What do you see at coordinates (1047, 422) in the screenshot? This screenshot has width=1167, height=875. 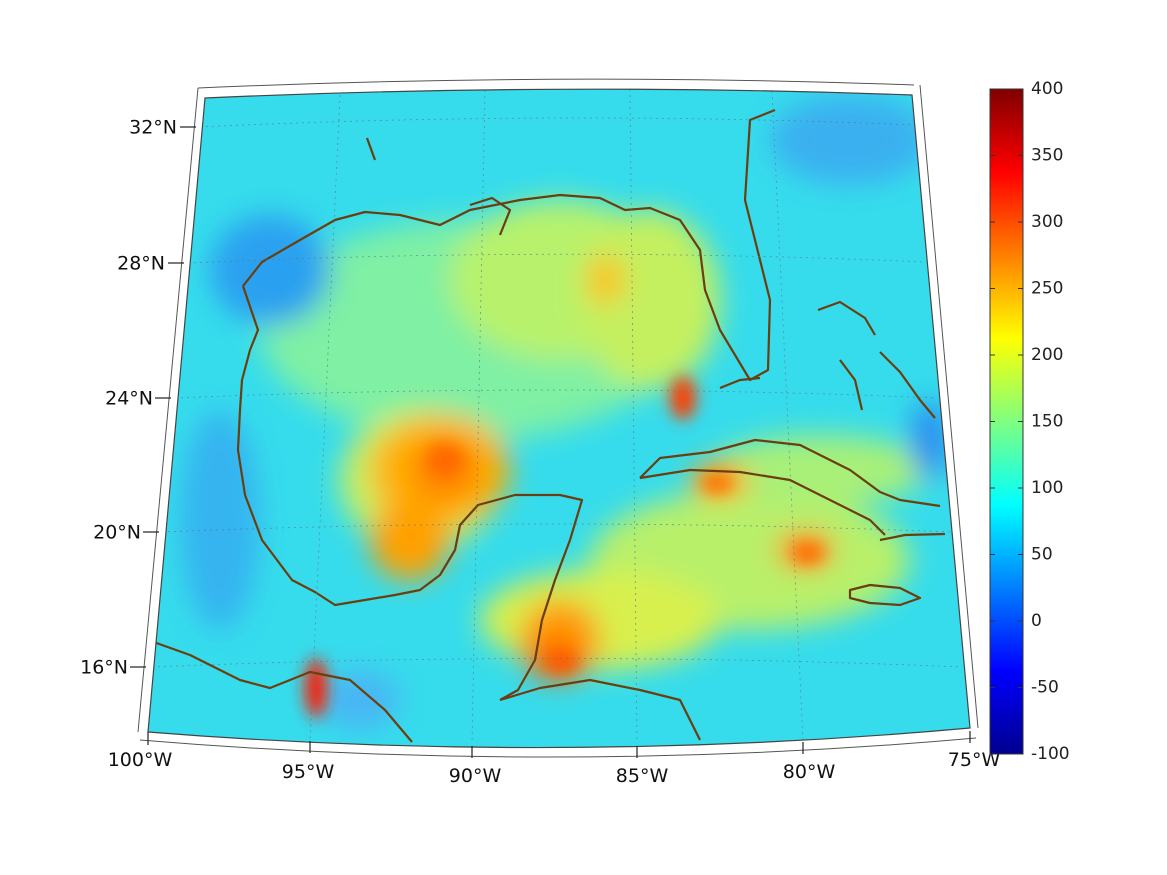 I see `colorbar-tick-label: 150` at bounding box center [1047, 422].